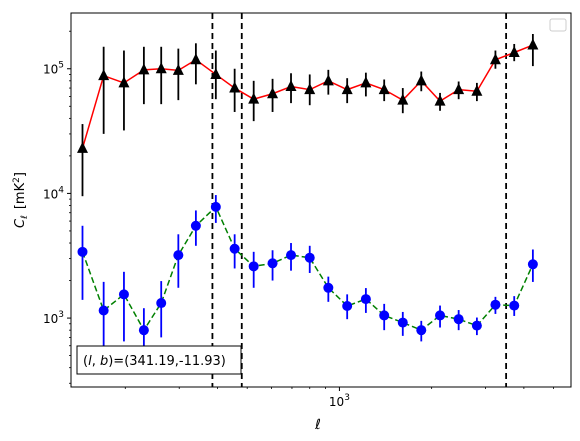 The width and height of the screenshot is (580, 441). I want to click on y-axis-label-text: Cℓ [mK2], so click(21, 200).